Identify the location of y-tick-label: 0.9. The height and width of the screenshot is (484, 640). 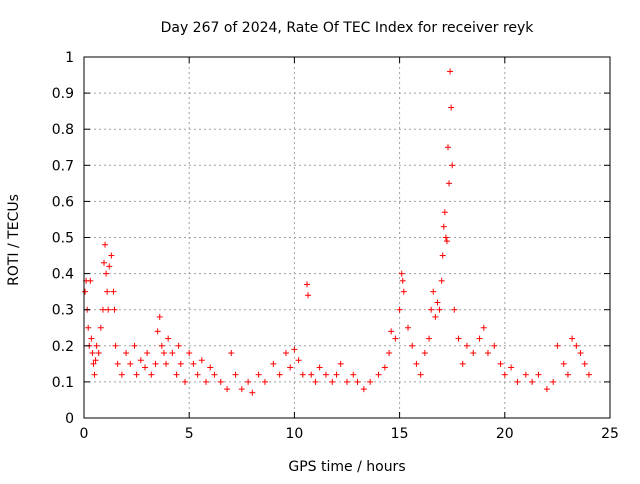
(63, 94).